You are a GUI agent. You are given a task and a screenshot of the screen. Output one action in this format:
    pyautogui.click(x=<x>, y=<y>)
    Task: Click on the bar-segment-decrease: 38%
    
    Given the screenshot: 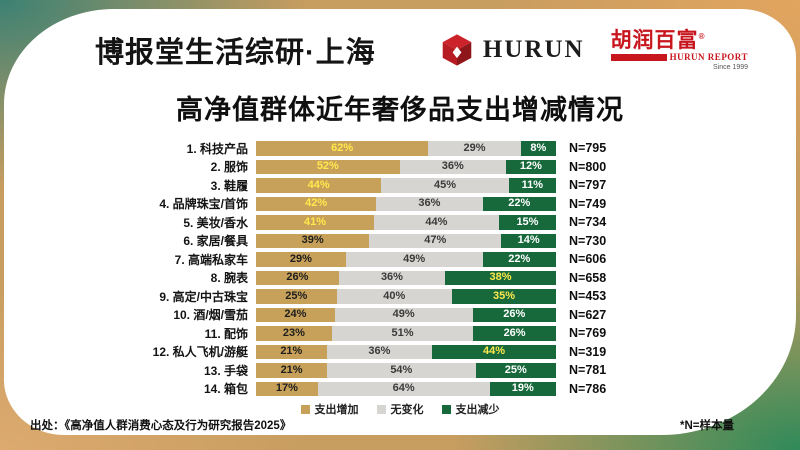 What is the action you would take?
    pyautogui.click(x=500, y=277)
    